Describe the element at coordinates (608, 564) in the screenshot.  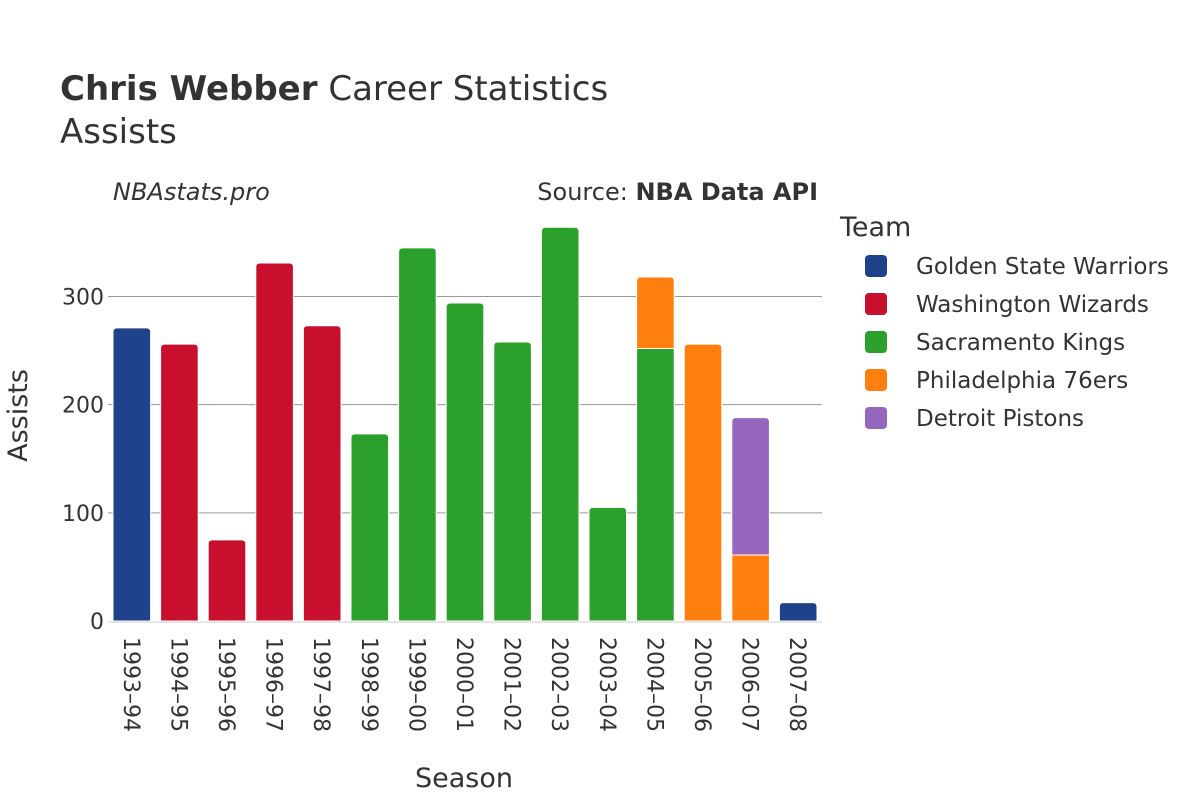
I see `bar-2003–04-sacramento-kings` at that location.